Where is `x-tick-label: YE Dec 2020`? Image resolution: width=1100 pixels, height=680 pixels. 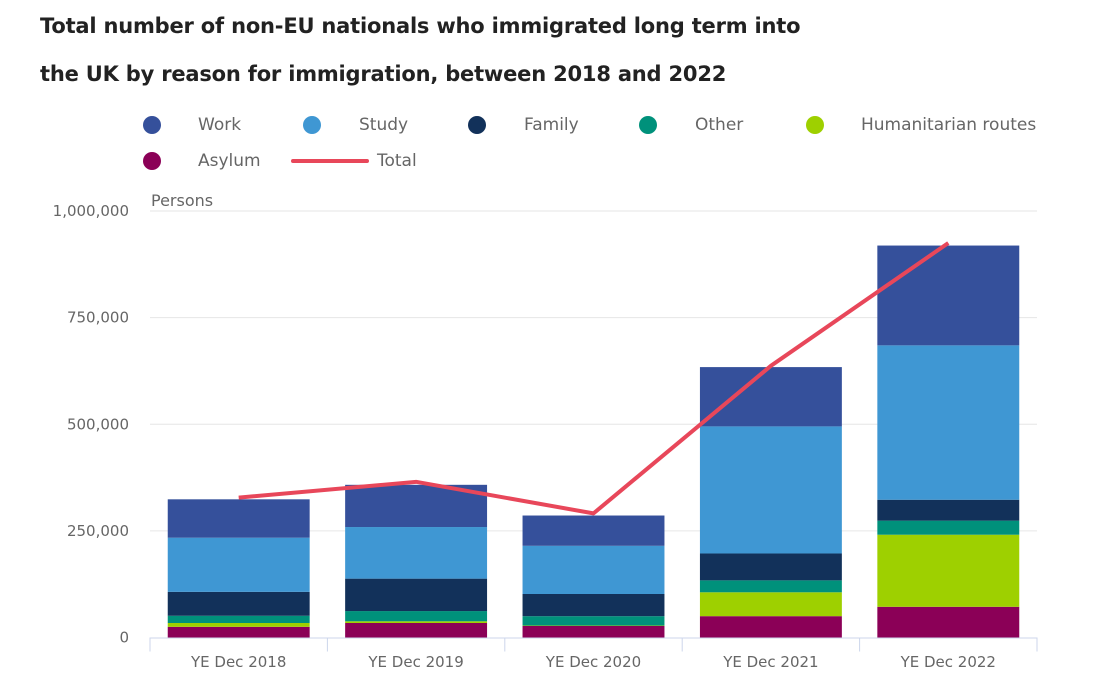
x-tick-label: YE Dec 2020 is located at coordinates (593, 662).